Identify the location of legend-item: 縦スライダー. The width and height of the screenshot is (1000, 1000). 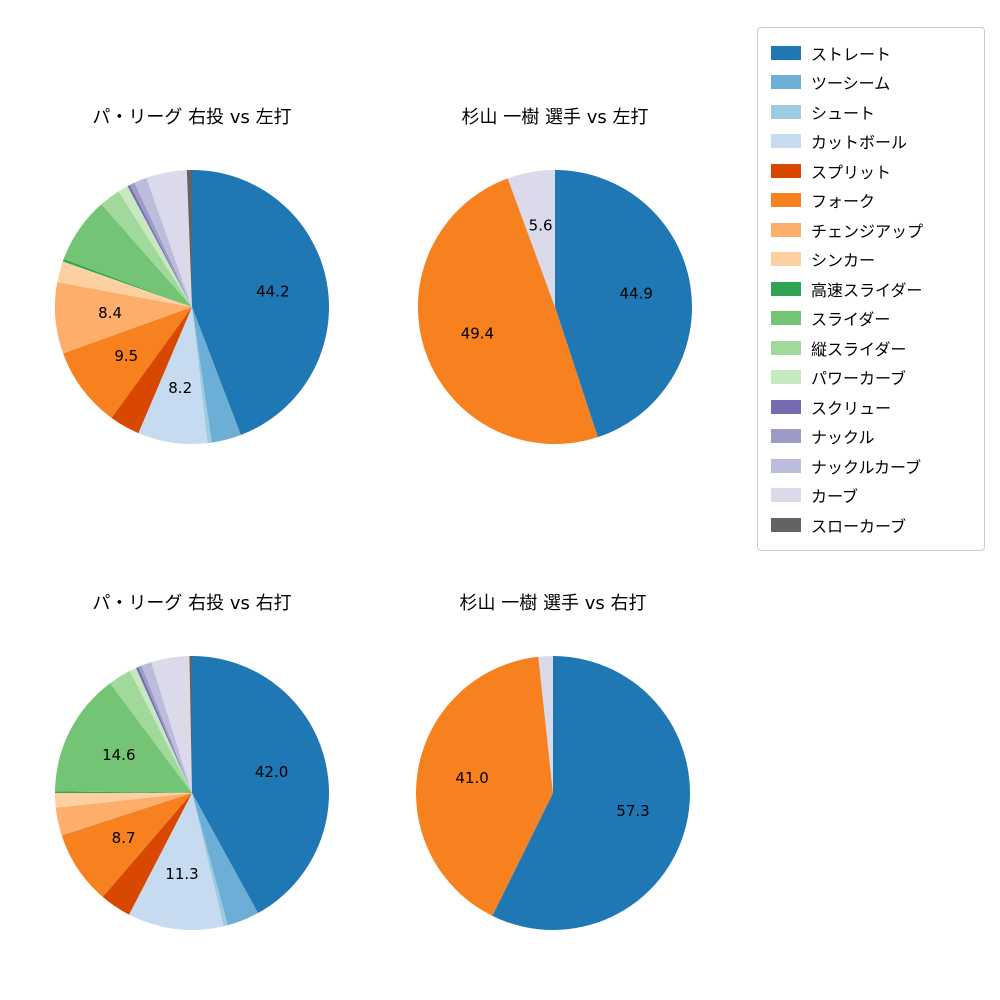
(871, 348).